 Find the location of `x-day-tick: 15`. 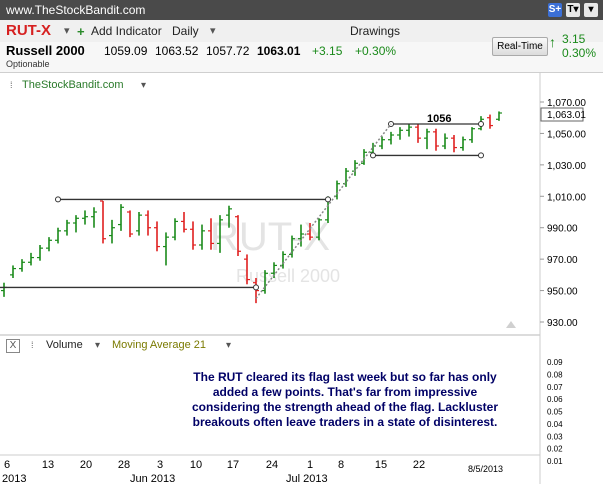

x-day-tick: 15 is located at coordinates (381, 465).